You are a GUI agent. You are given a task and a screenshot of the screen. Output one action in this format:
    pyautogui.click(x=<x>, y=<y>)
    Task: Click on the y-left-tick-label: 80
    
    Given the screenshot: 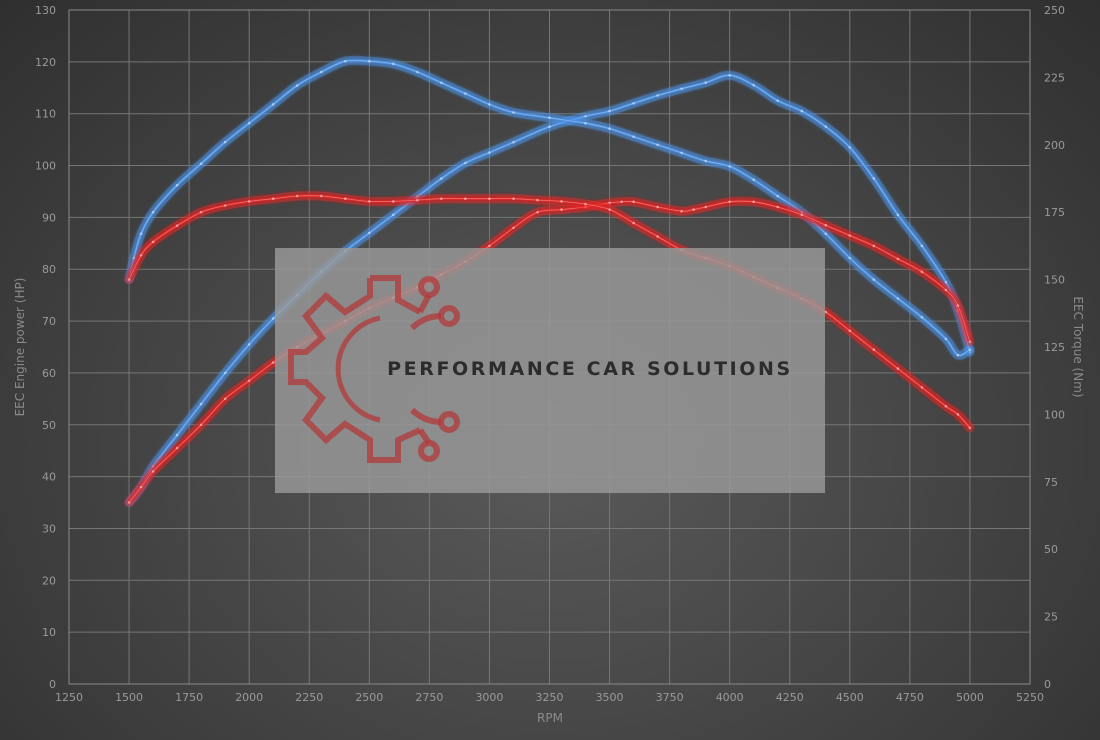 What is the action you would take?
    pyautogui.click(x=49, y=269)
    